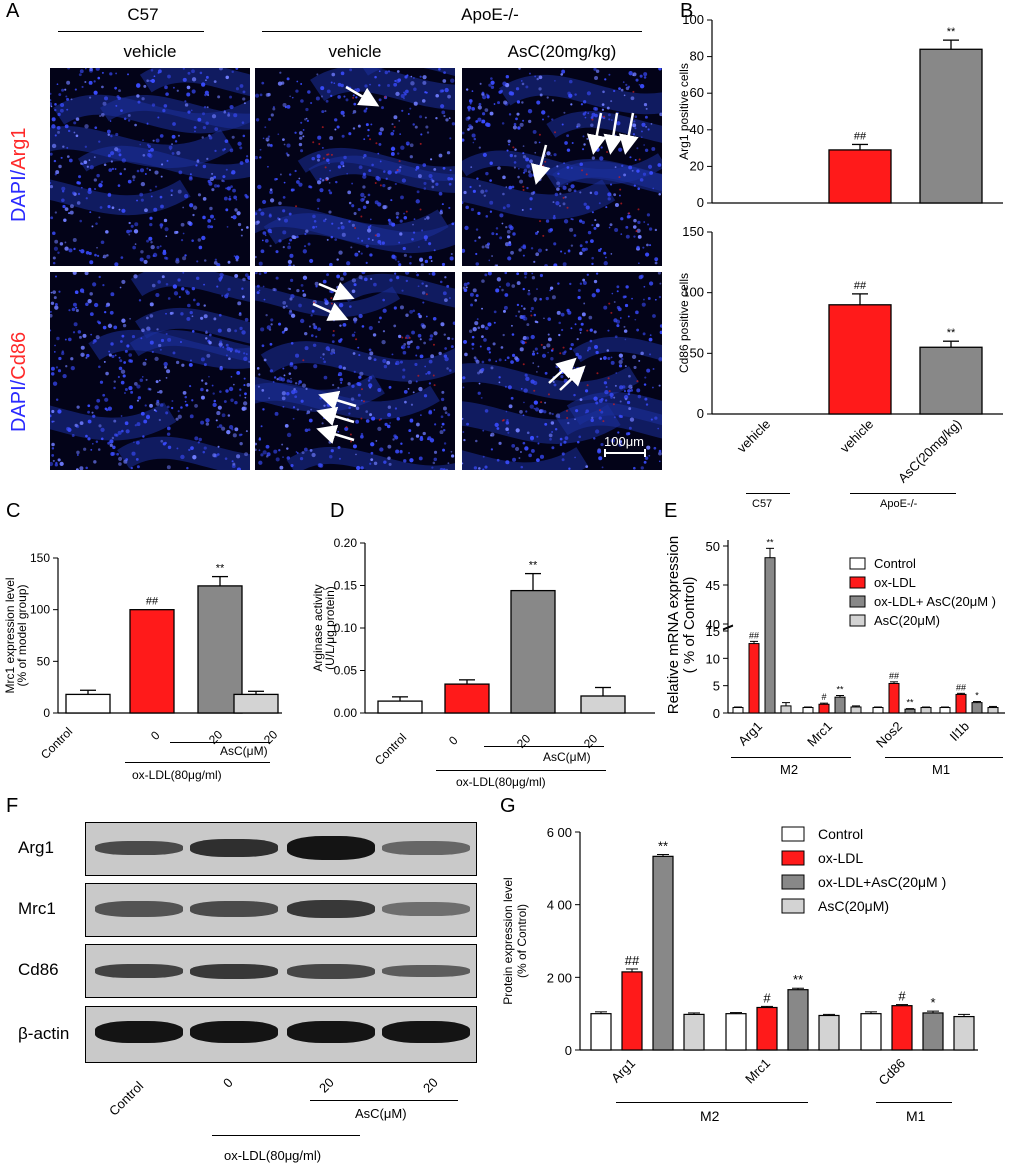 The height and width of the screenshot is (1165, 1020). What do you see at coordinates (673, 625) in the screenshot?
I see `y-axis-label: Relative mRNA expression` at bounding box center [673, 625].